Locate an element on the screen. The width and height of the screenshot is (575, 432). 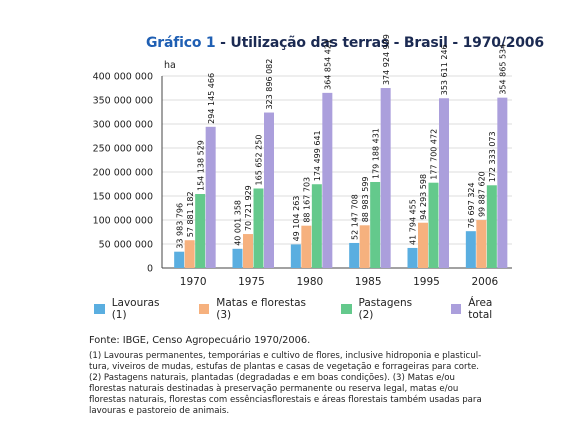
legend-item: Pastagens (2) is located at coordinates (381, 309).